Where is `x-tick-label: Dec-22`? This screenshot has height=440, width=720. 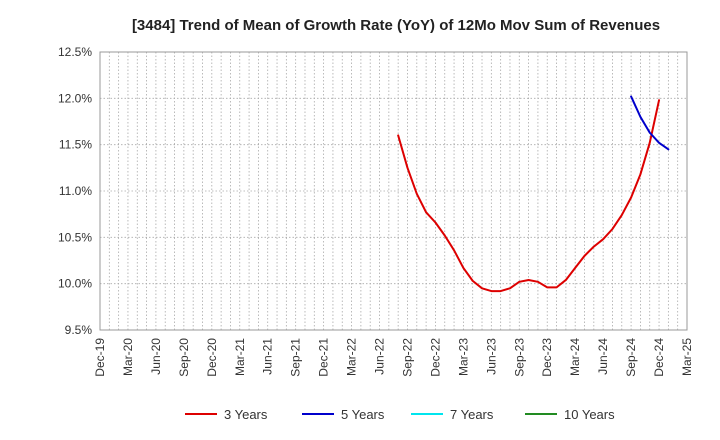 x-tick-label: Dec-22 is located at coordinates (435, 357).